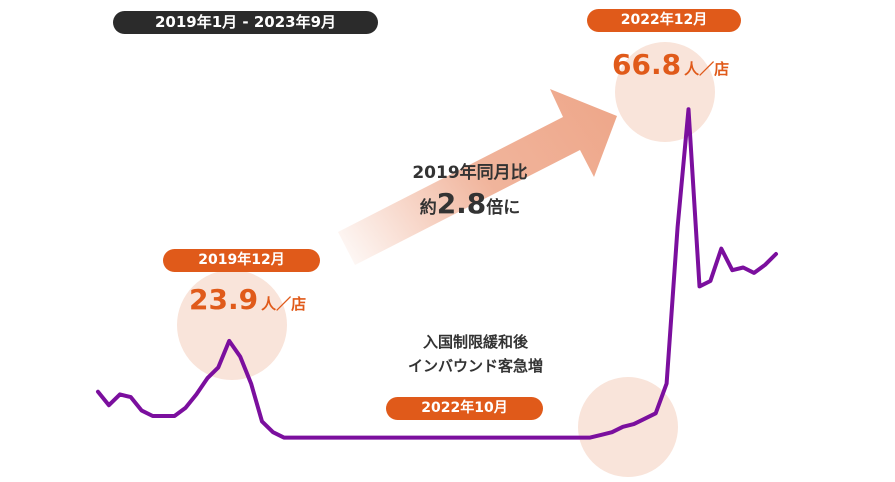 Image resolution: width=895 pixels, height=482 pixels. Describe the element at coordinates (284, 304) in the screenshot. I see `start-unit: 人／店` at that location.